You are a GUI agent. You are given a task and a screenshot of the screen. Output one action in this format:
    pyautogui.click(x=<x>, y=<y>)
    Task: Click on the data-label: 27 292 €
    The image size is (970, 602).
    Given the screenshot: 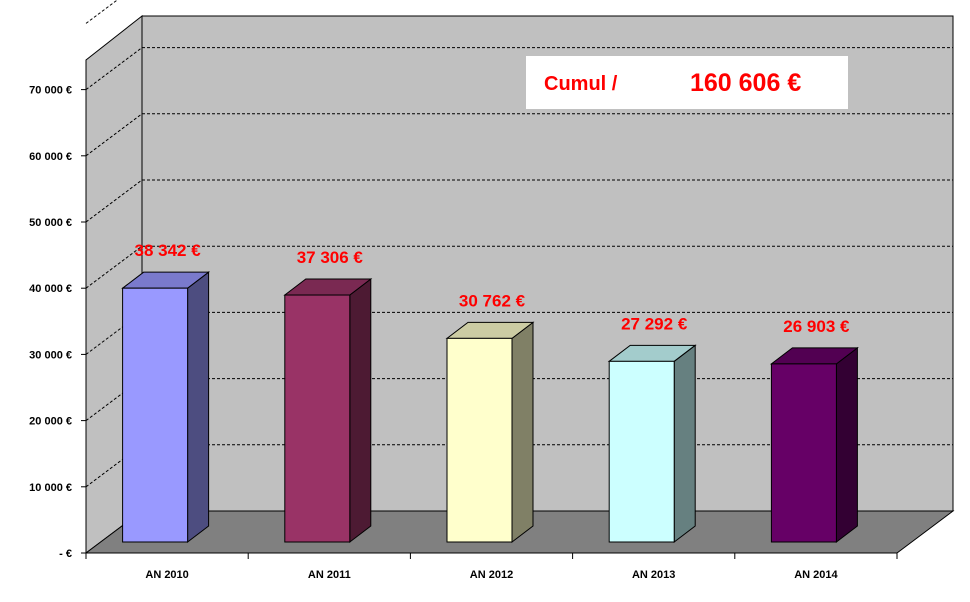 What is the action you would take?
    pyautogui.click(x=654, y=323)
    